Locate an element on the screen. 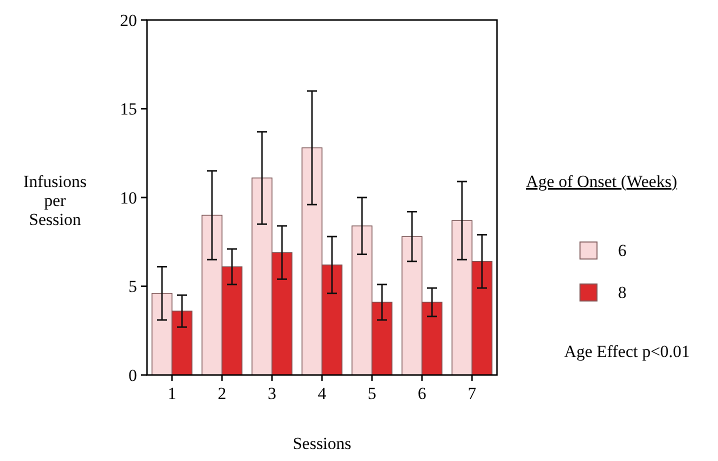 This screenshot has height=461, width=718. y-tick-label: 10 is located at coordinates (128, 198).